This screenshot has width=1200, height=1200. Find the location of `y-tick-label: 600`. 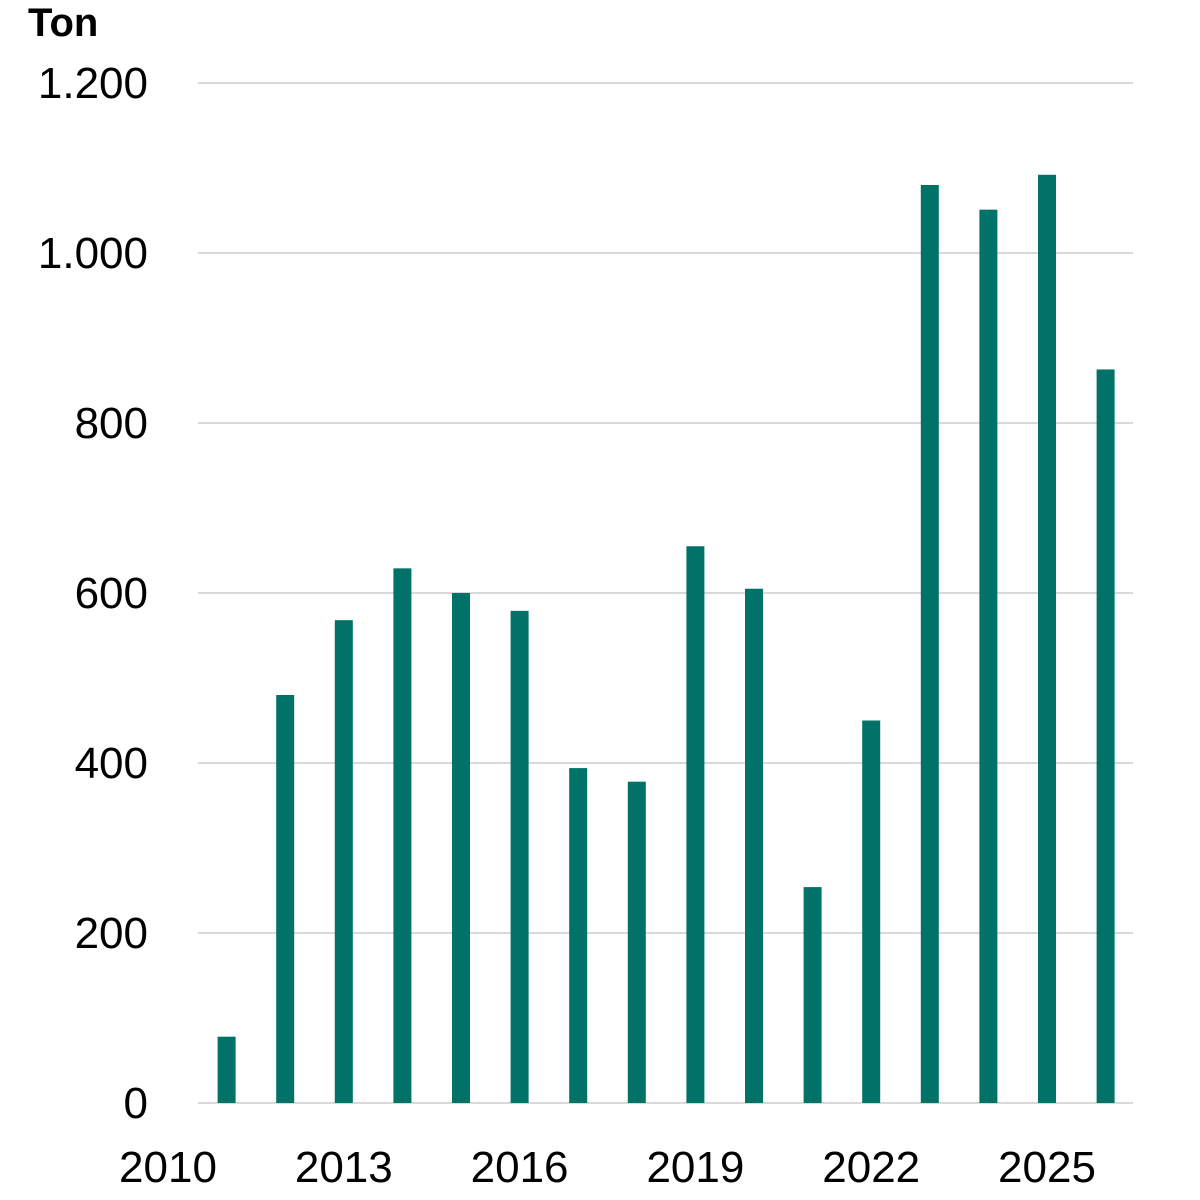

y-tick-label: 600 is located at coordinates (111, 593).